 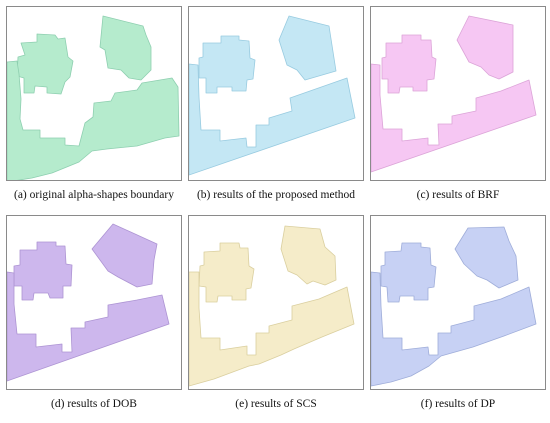 What do you see at coordinates (94, 404) in the screenshot?
I see `panel-d-caption: (d) results of DOB` at bounding box center [94, 404].